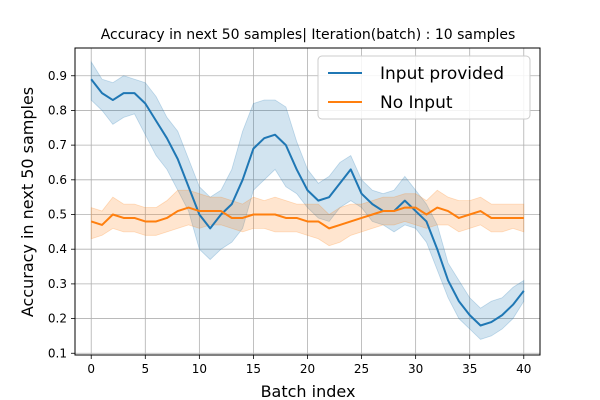  Describe the element at coordinates (145, 369) in the screenshot. I see `x-tick-label: 5` at that location.